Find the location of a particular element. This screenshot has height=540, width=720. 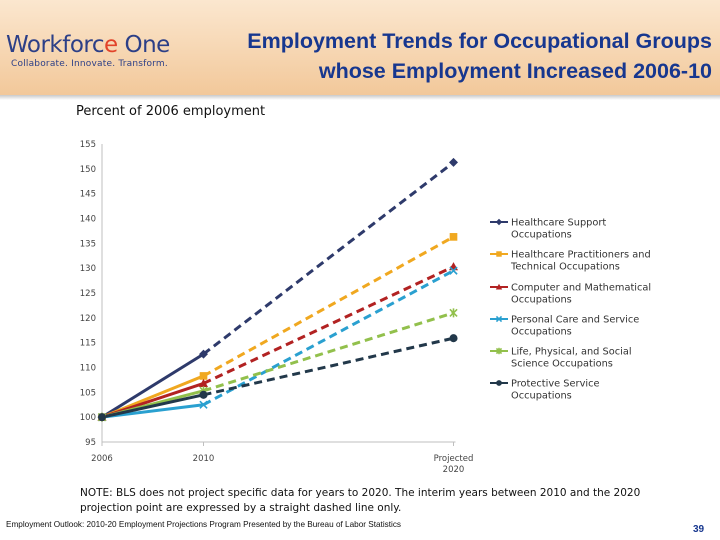

y-tick-label: 115 is located at coordinates (88, 344).